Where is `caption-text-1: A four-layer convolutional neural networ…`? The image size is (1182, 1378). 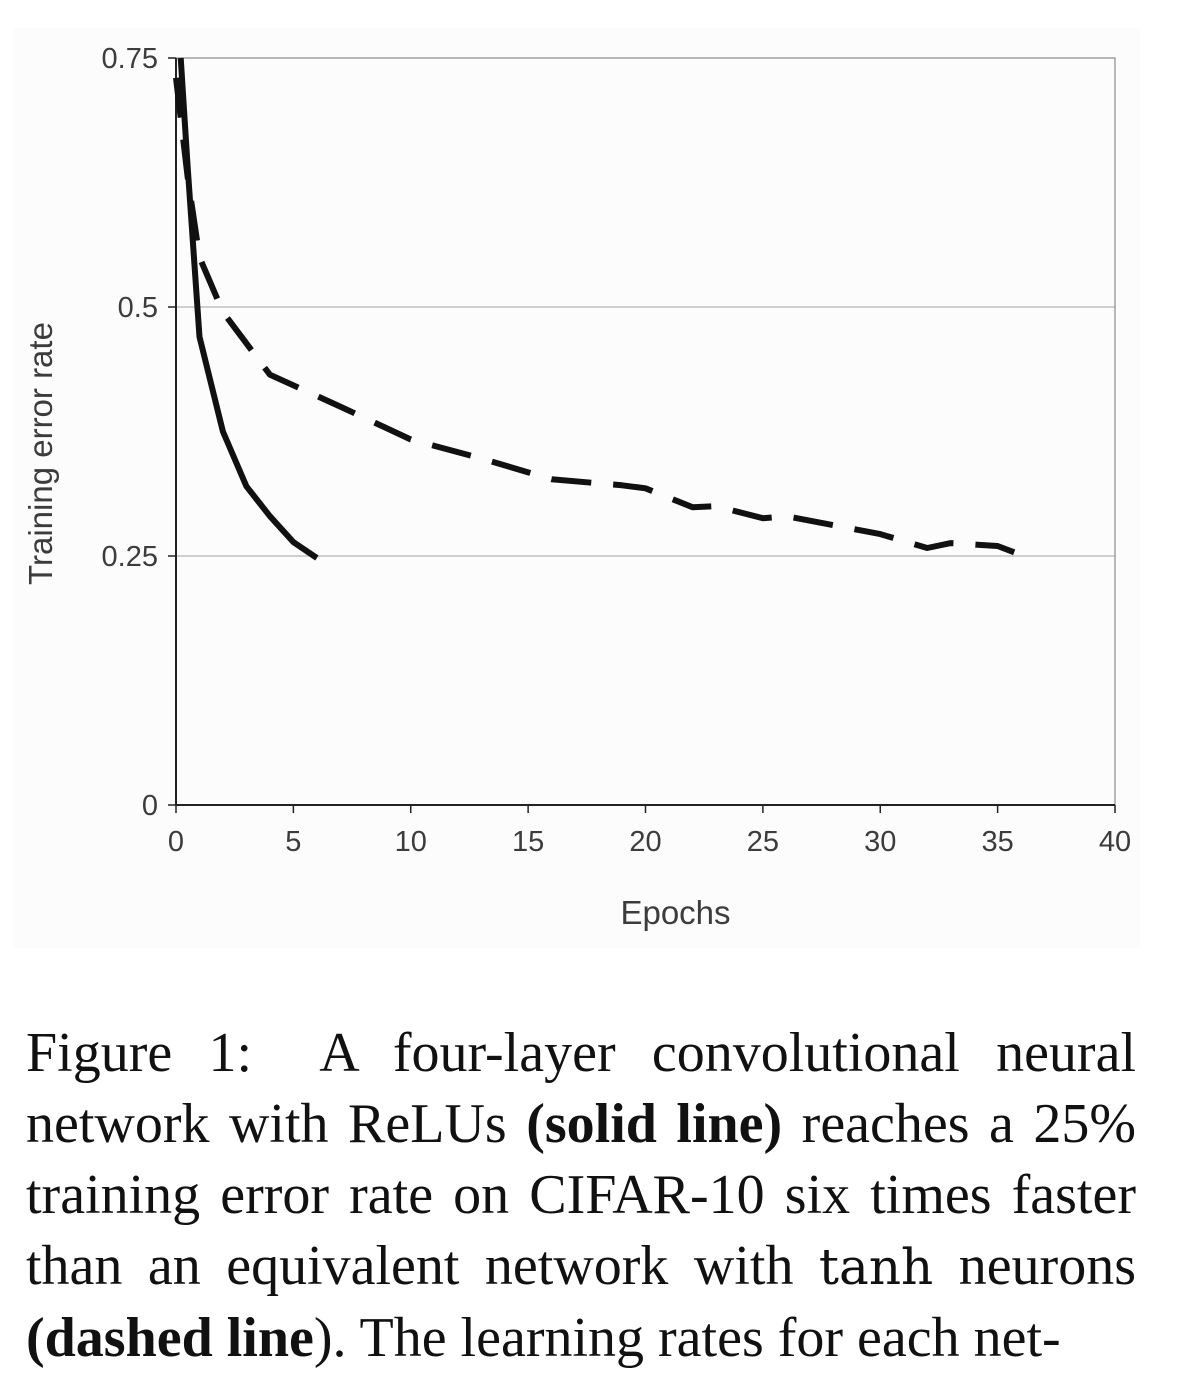 caption-text-1: A four-layer convolutional neural networ… is located at coordinates (581, 1088).